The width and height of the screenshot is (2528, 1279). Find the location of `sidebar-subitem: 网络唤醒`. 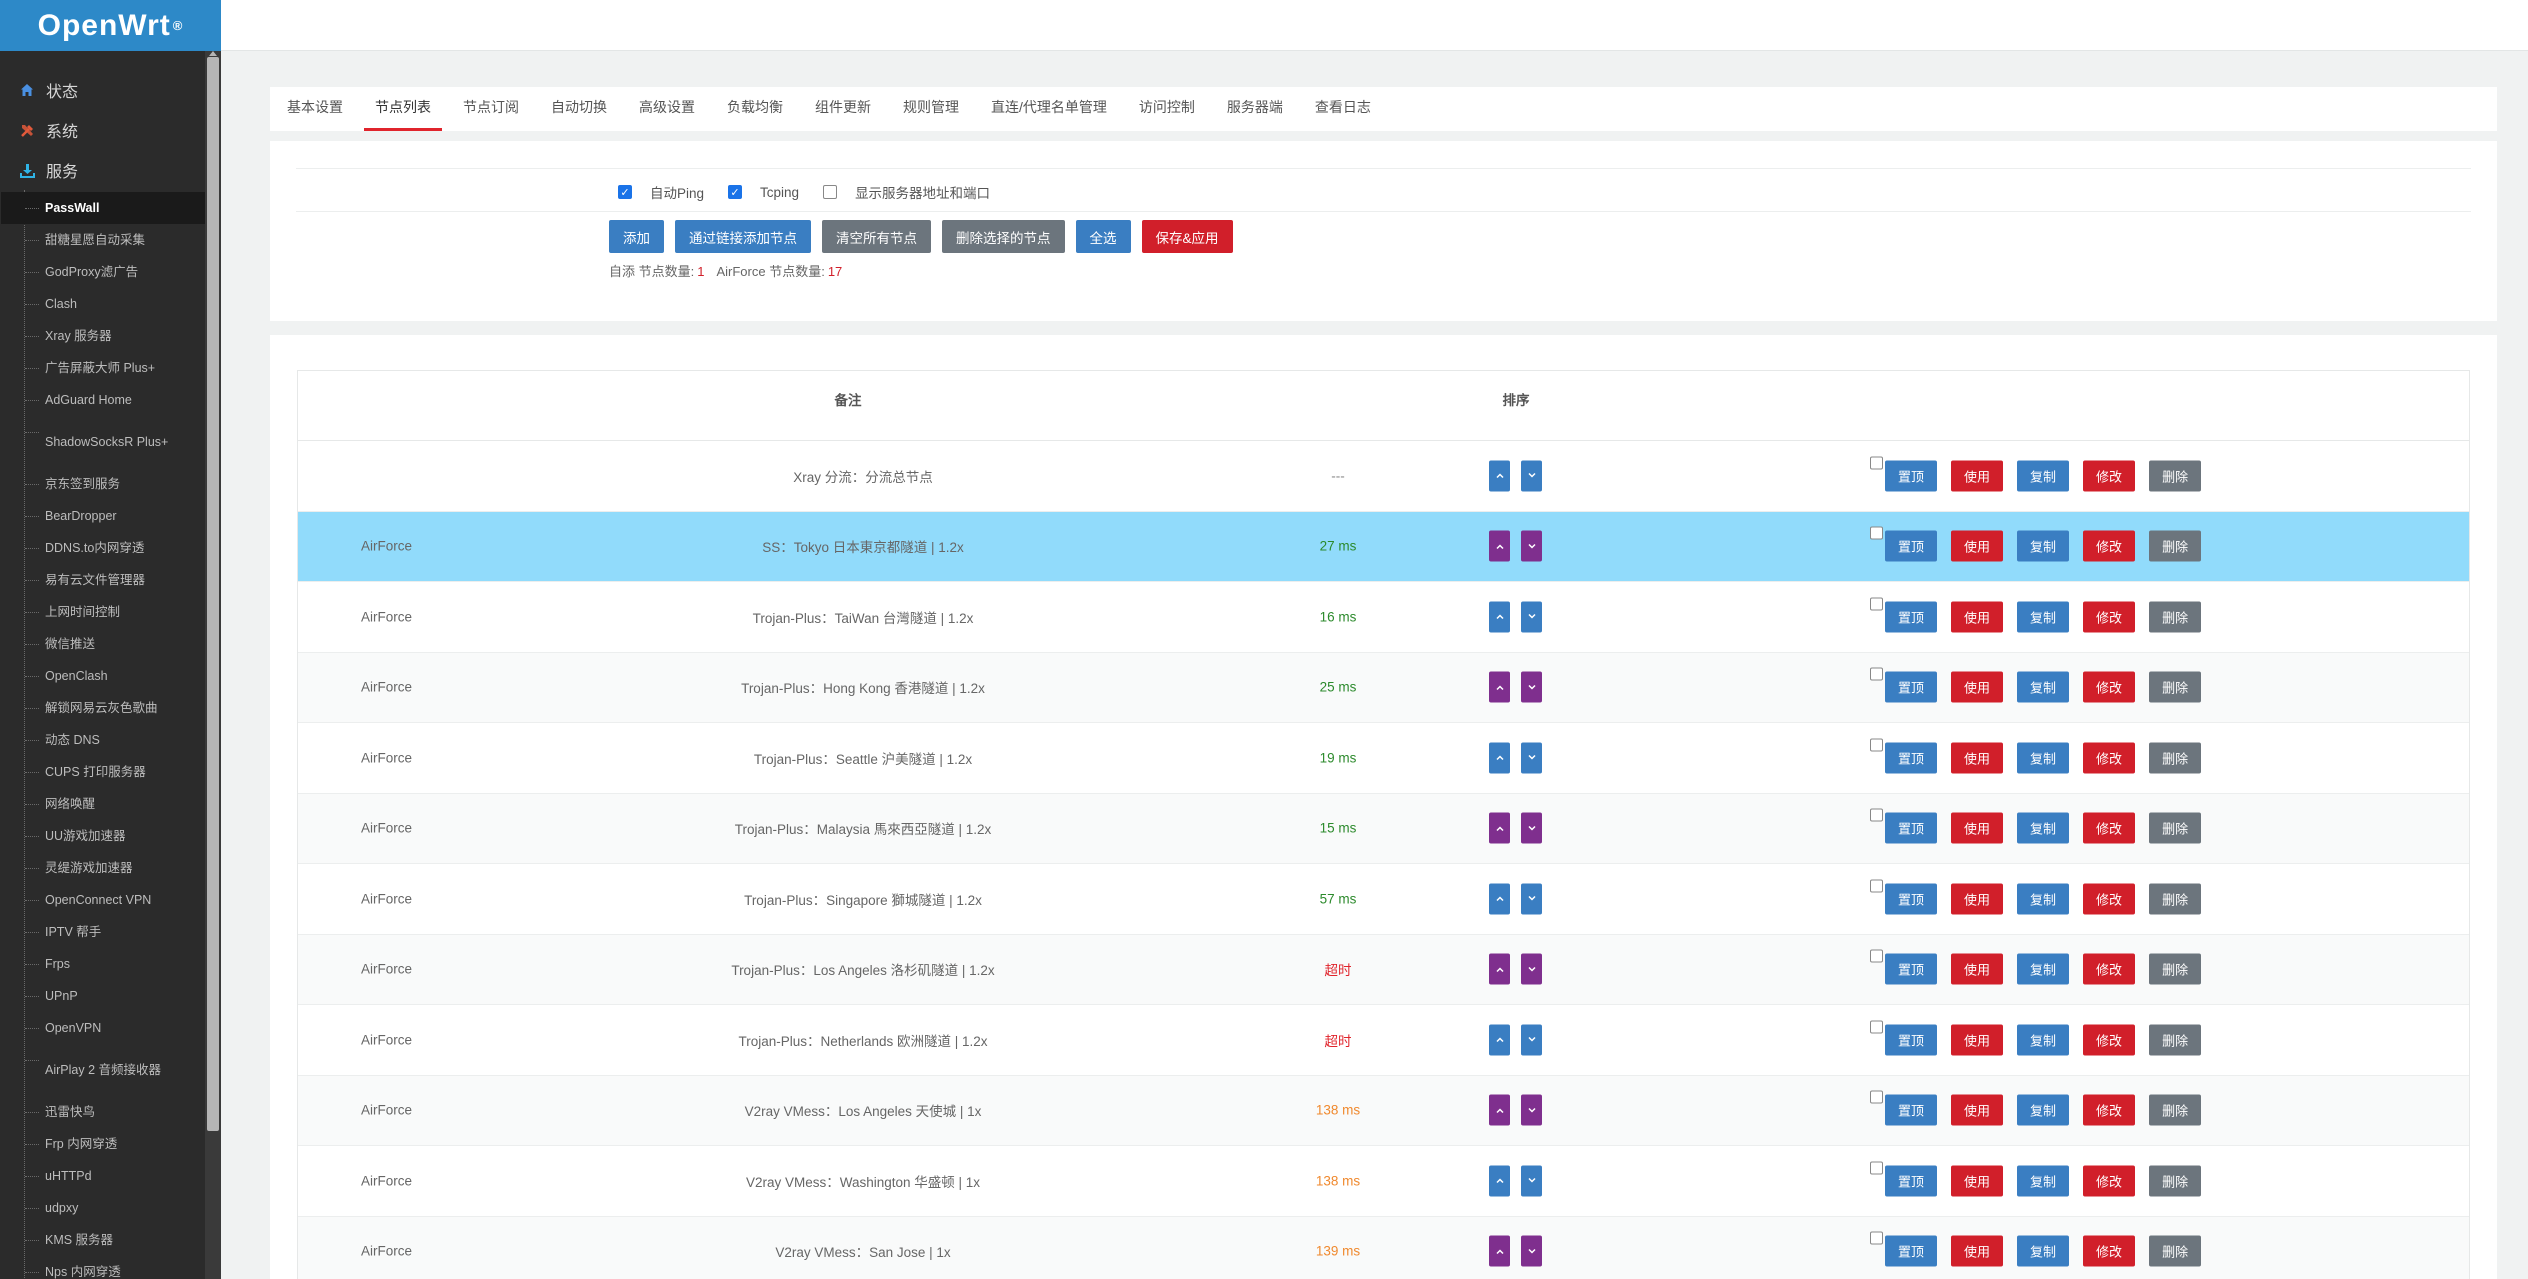

sidebar-subitem: 网络唤醒 is located at coordinates (115, 804).